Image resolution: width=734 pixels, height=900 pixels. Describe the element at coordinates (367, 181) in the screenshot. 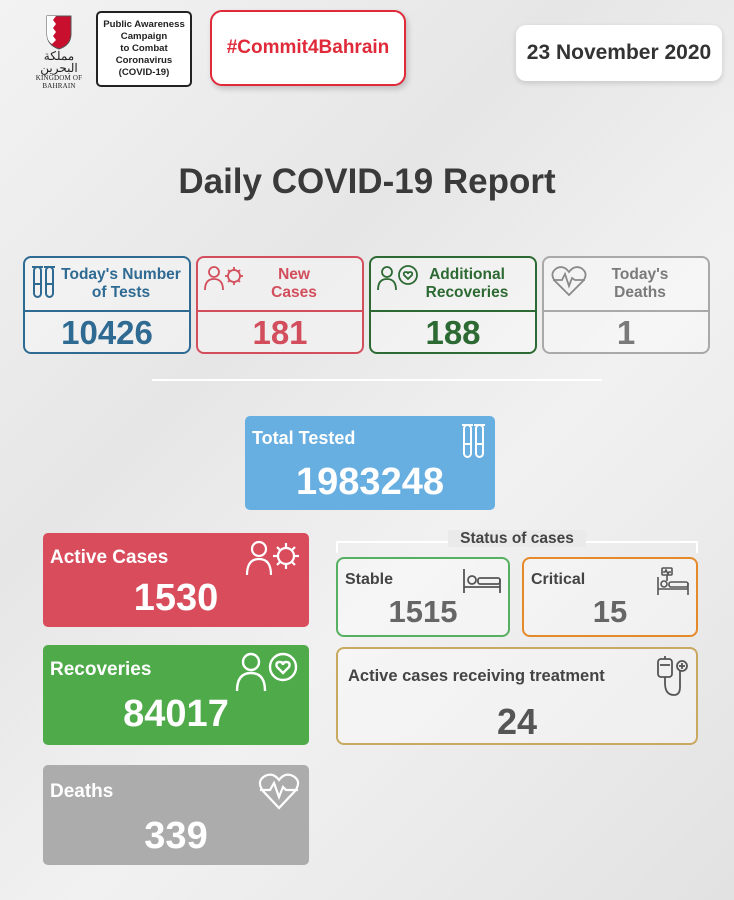

I see `page-title: Daily COVID-19 Report` at that location.